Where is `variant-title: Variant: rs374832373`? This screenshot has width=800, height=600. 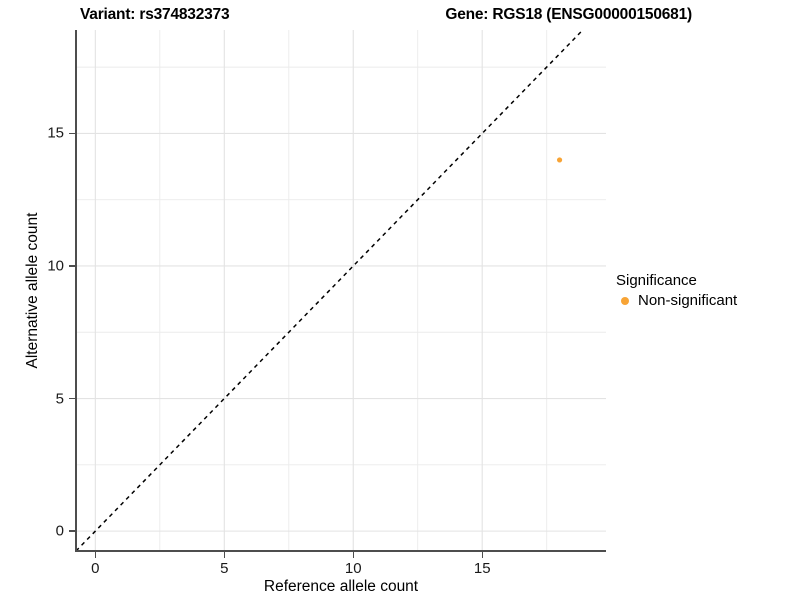 variant-title: Variant: rs374832373 is located at coordinates (155, 14).